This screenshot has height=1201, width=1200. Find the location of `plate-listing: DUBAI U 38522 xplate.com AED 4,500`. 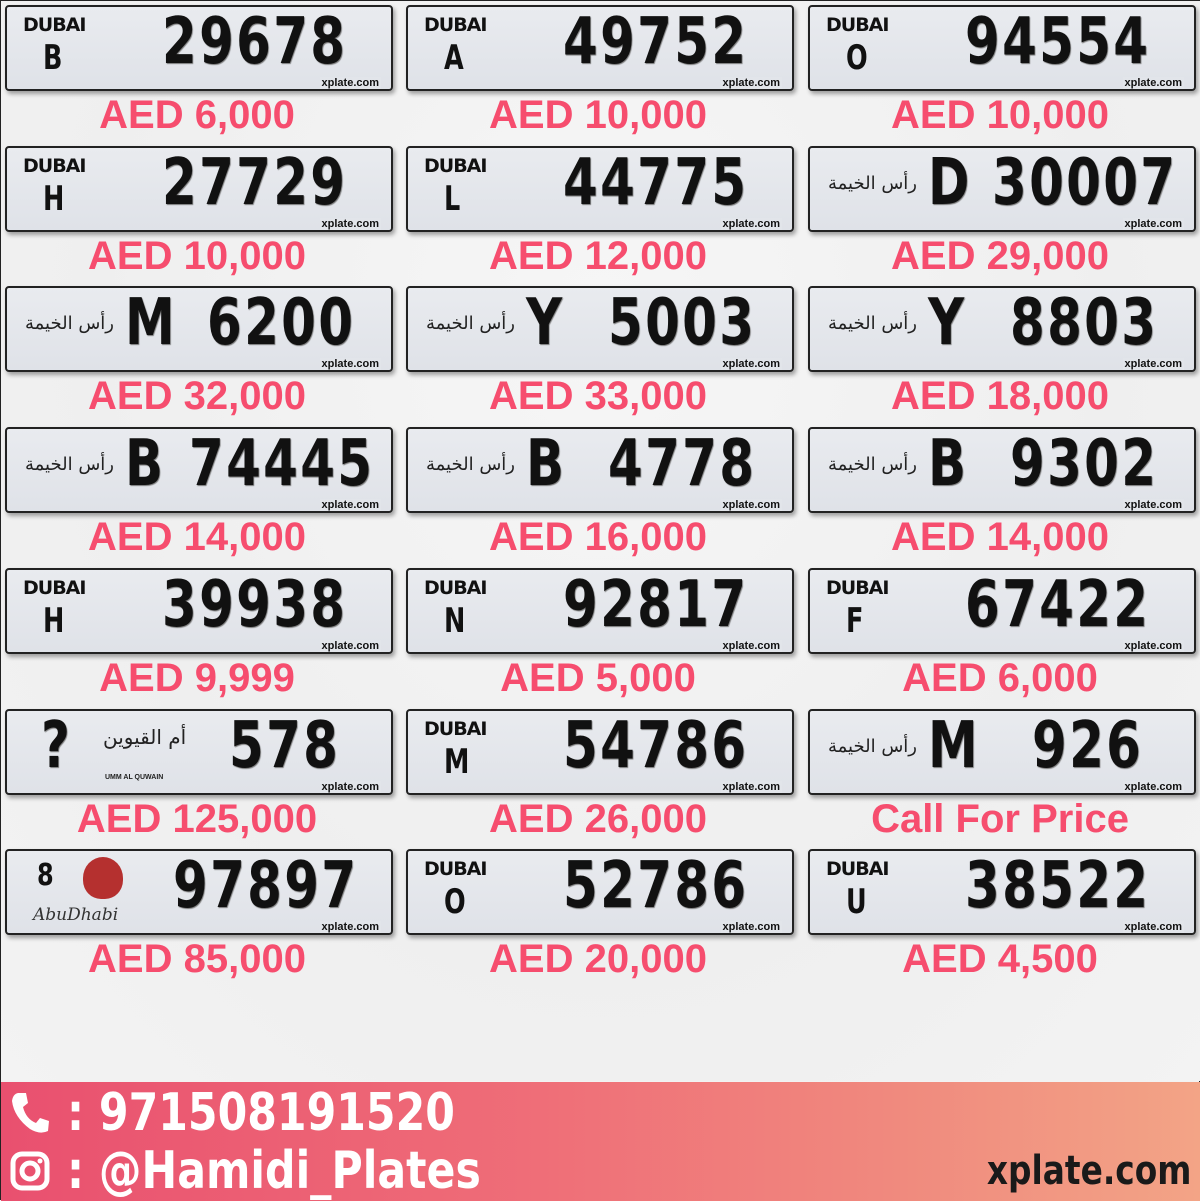

plate-listing: DUBAI U 38522 xplate.com AED 4,500 is located at coordinates (1002, 919).